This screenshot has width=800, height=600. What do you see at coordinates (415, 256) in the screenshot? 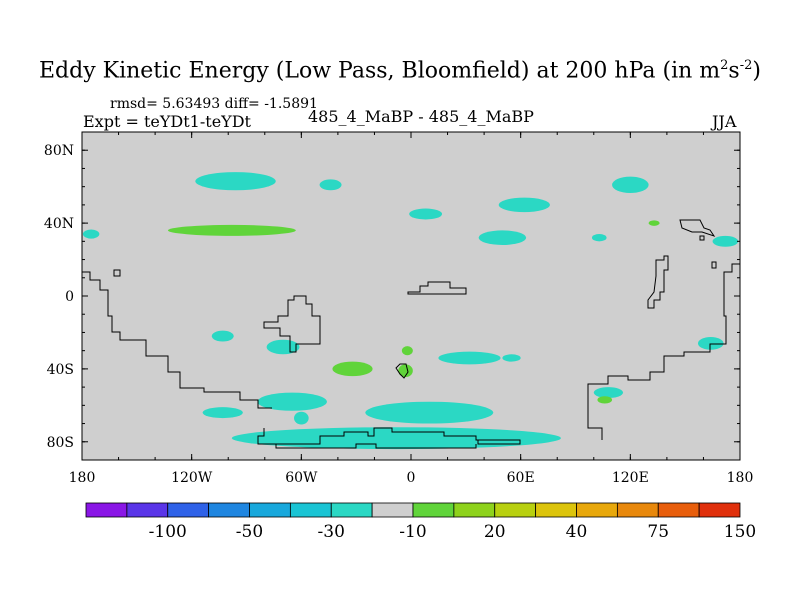
I see `coastline-islands` at bounding box center [415, 256].